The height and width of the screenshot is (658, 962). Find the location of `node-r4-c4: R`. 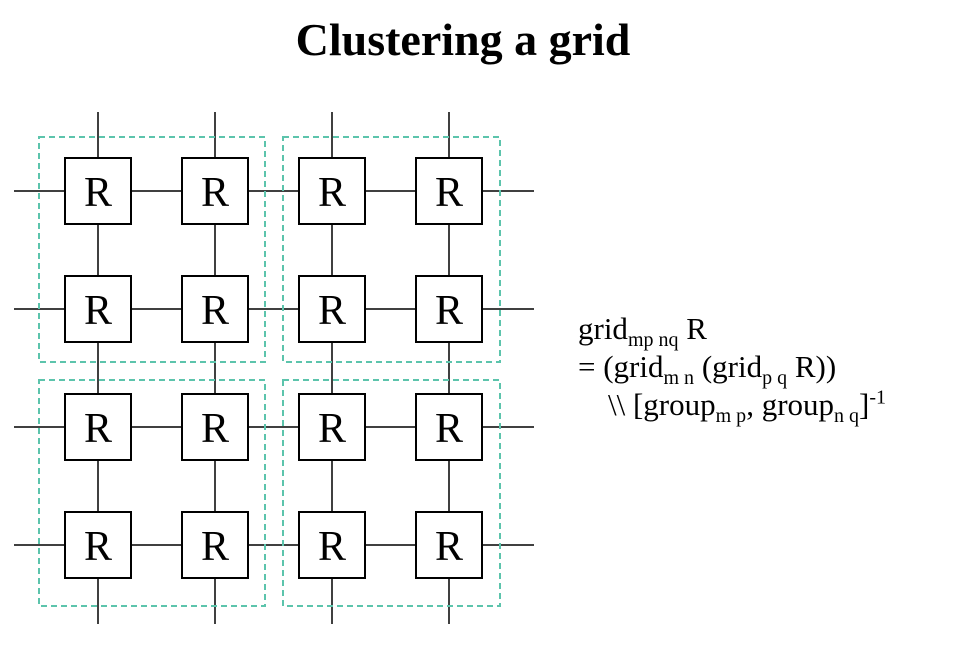

node-r4-c4: R is located at coordinates (449, 545).